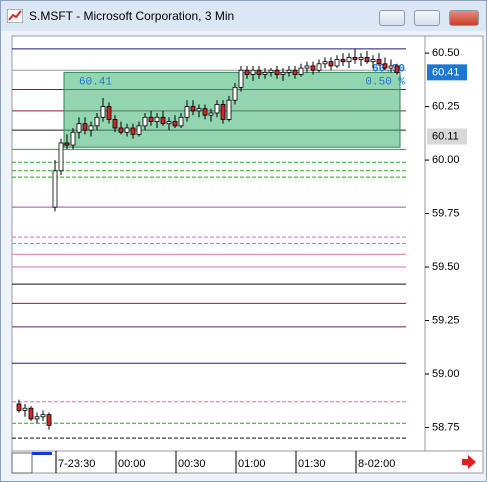 The width and height of the screenshot is (487, 482). What do you see at coordinates (15, 16) in the screenshot?
I see `app-icon` at bounding box center [15, 16].